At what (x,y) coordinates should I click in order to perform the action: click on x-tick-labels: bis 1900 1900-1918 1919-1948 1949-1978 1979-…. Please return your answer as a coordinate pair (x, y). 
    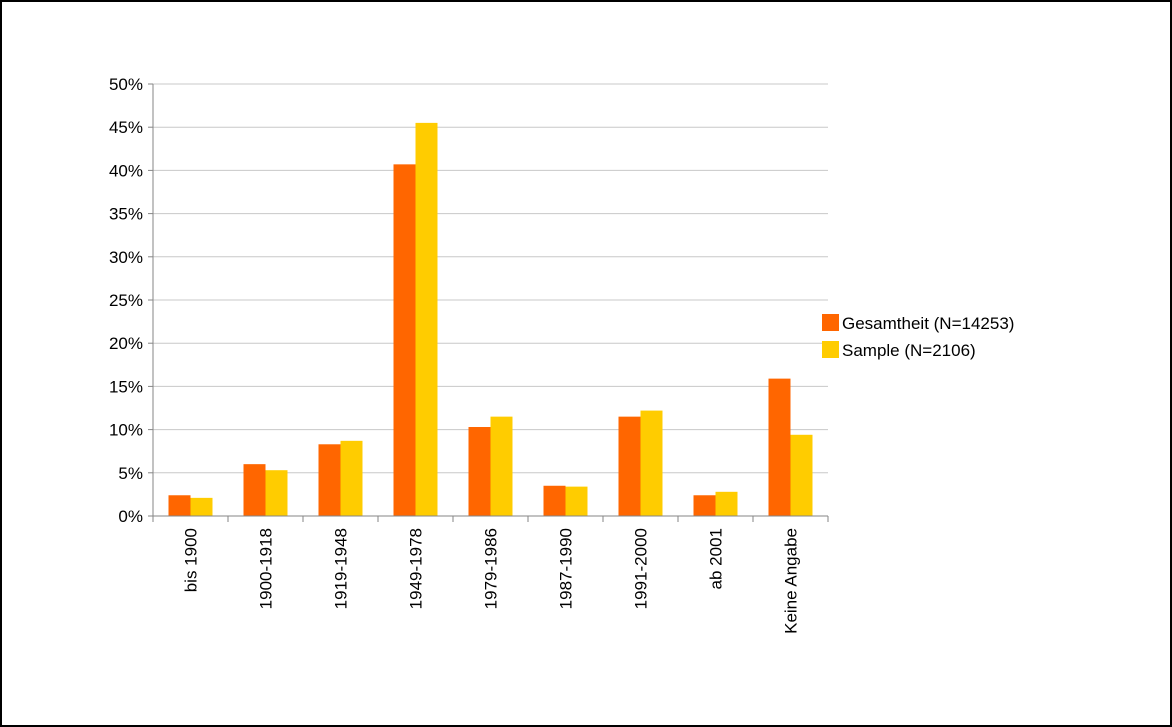
    Looking at the image, I should click on (491, 581).